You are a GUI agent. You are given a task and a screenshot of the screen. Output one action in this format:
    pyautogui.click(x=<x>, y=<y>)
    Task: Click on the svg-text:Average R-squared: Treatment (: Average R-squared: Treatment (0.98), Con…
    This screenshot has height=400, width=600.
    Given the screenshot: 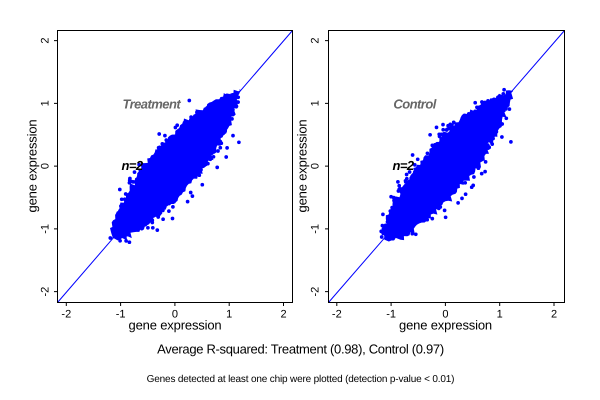 What is the action you would take?
    pyautogui.click(x=300, y=348)
    